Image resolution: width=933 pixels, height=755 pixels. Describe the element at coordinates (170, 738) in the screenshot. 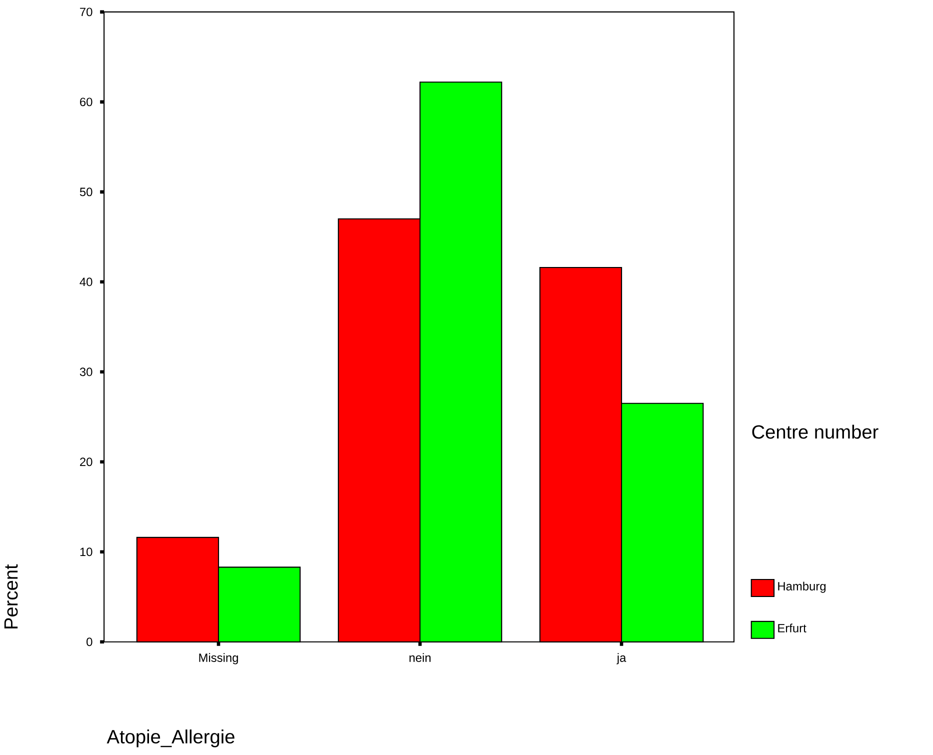

I see `x-axis-title: Atopie_Allergie` at that location.